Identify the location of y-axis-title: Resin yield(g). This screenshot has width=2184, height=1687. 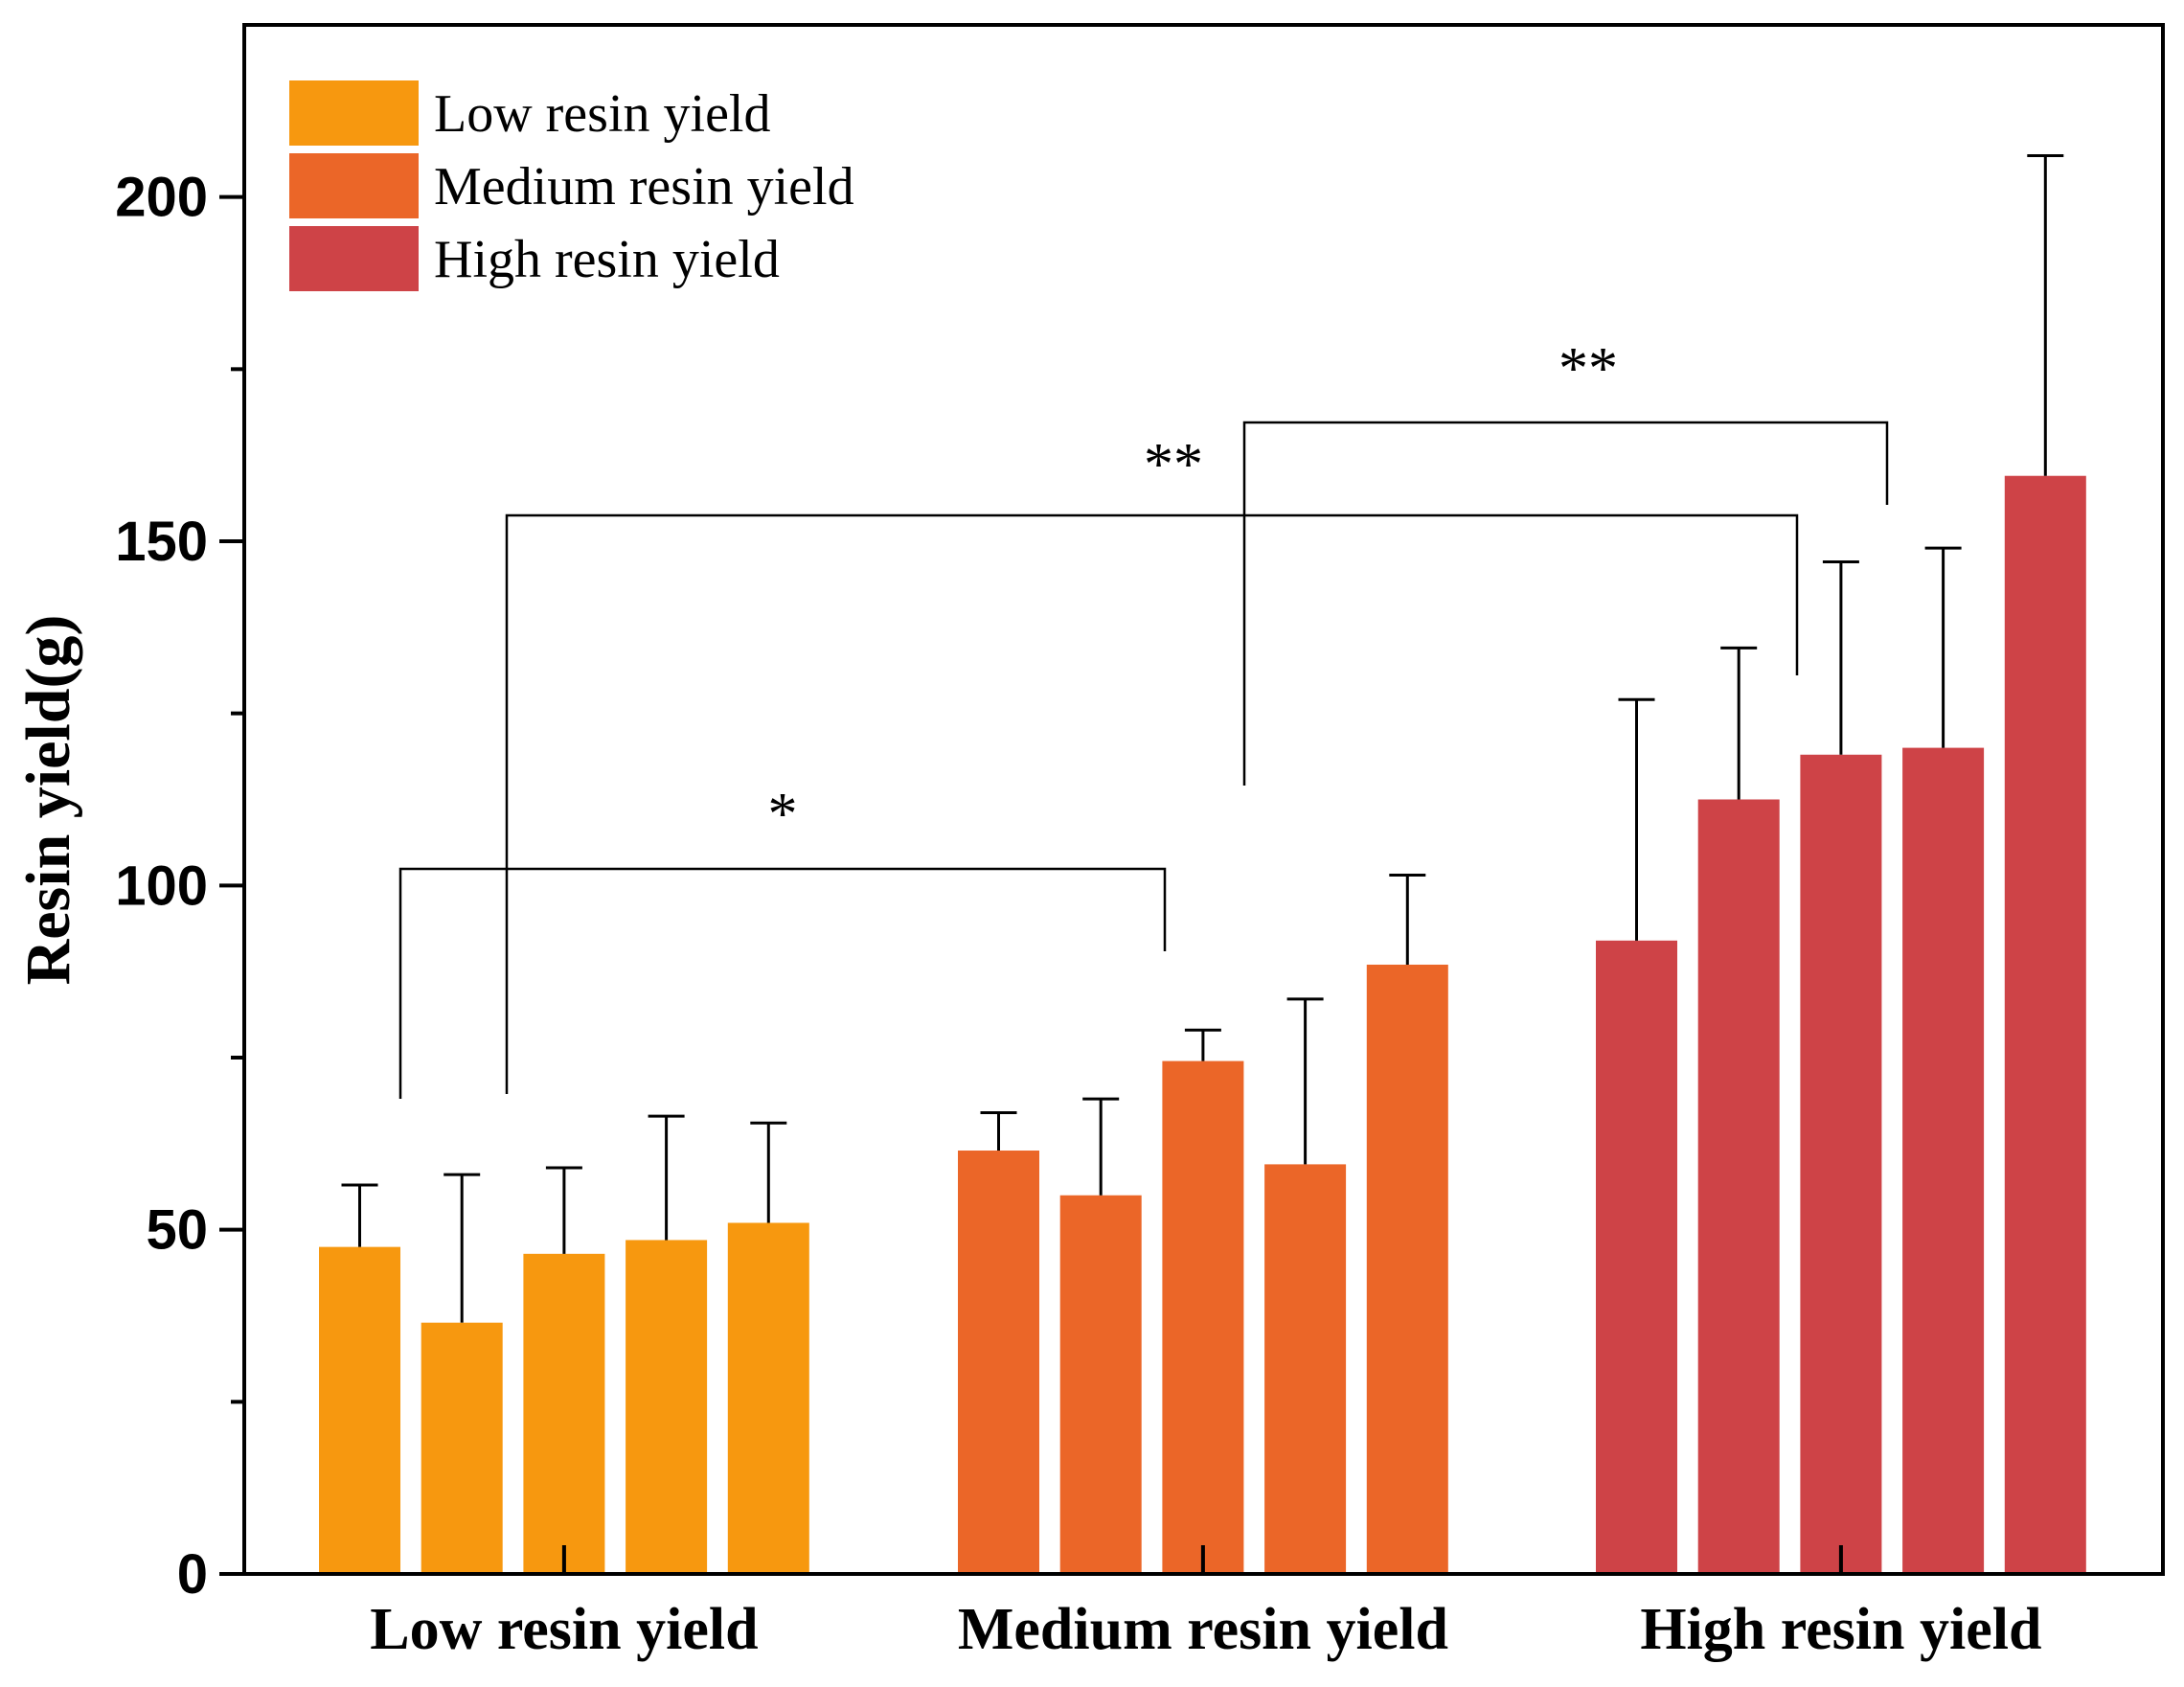
(48, 800).